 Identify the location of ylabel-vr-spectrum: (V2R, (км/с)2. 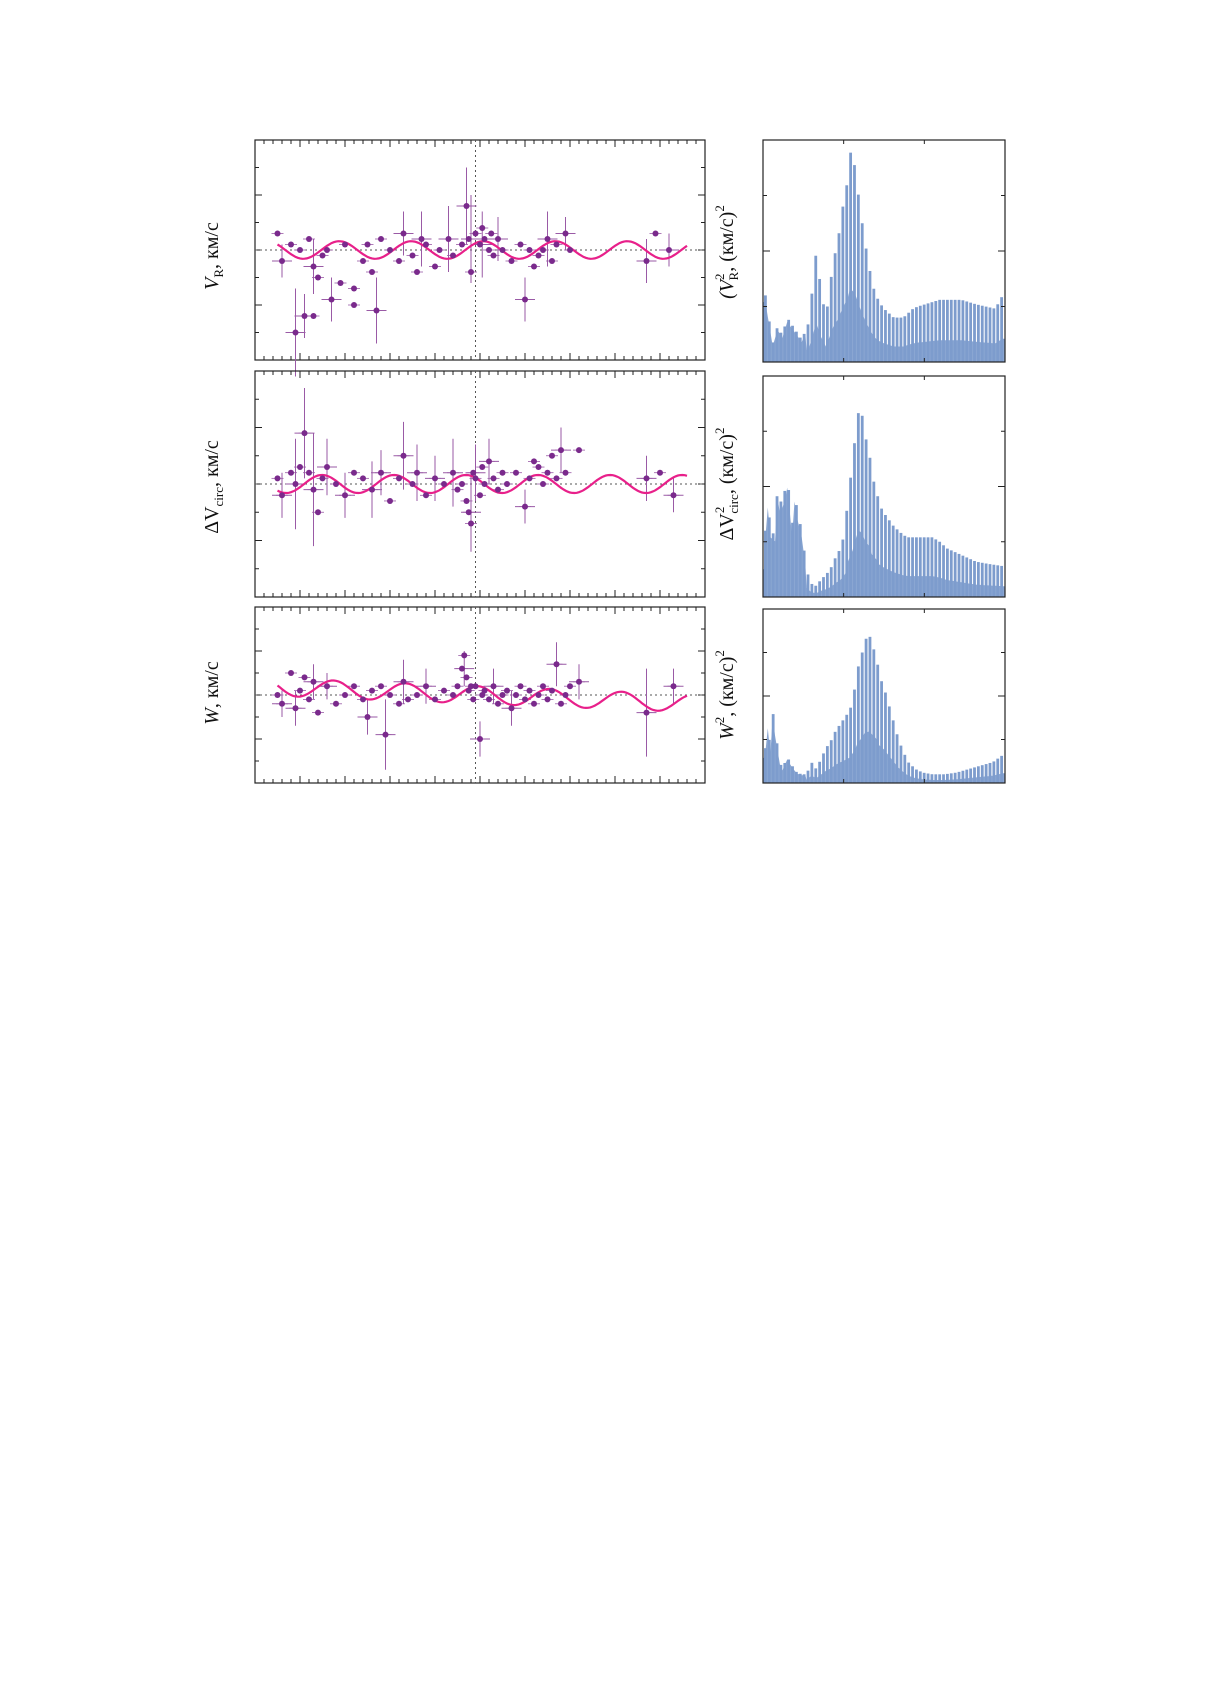
(726, 252).